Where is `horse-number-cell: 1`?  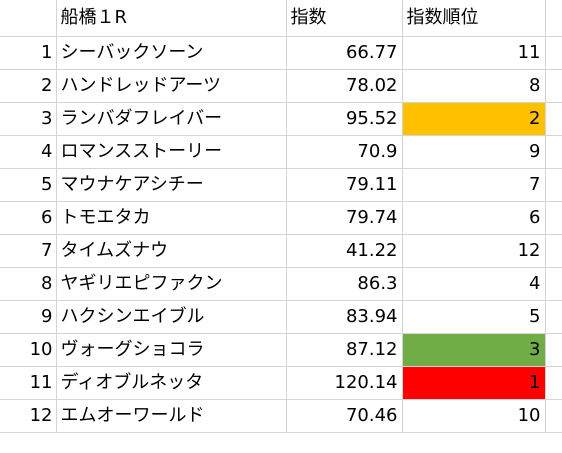 horse-number-cell: 1 is located at coordinates (28, 53).